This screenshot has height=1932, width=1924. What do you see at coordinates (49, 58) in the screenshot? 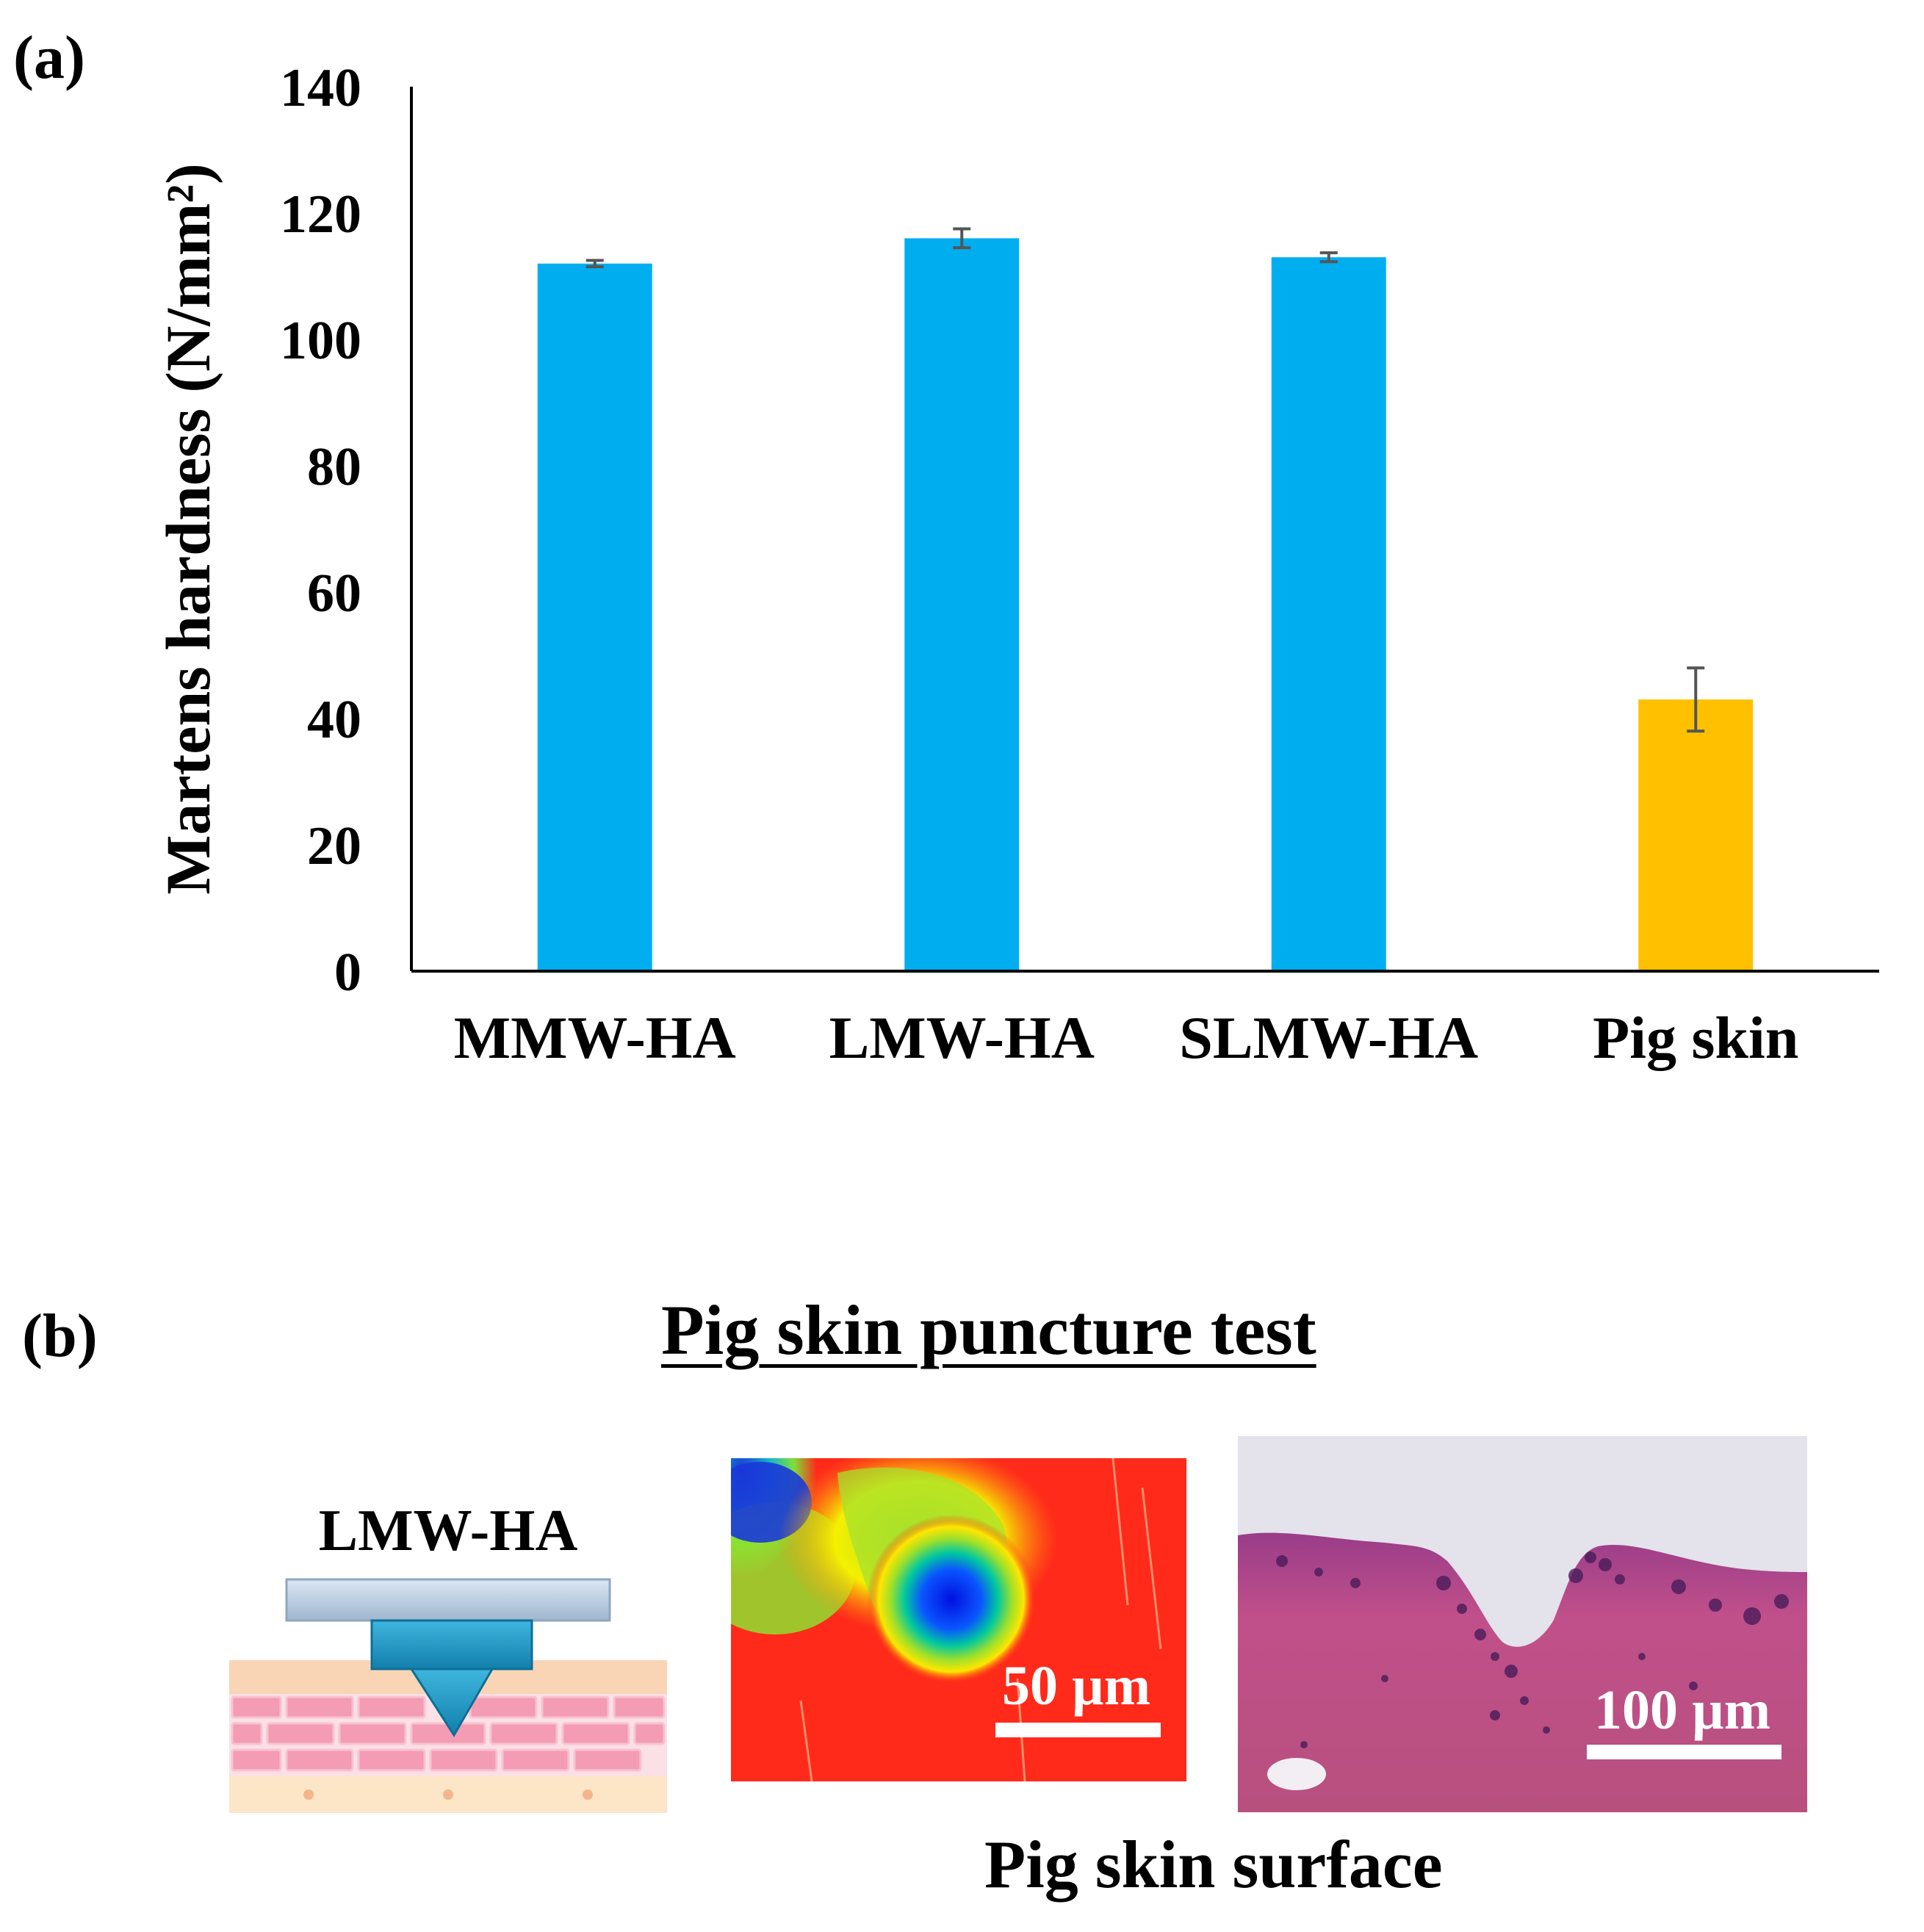
I see `panel-a-label: (a)` at bounding box center [49, 58].